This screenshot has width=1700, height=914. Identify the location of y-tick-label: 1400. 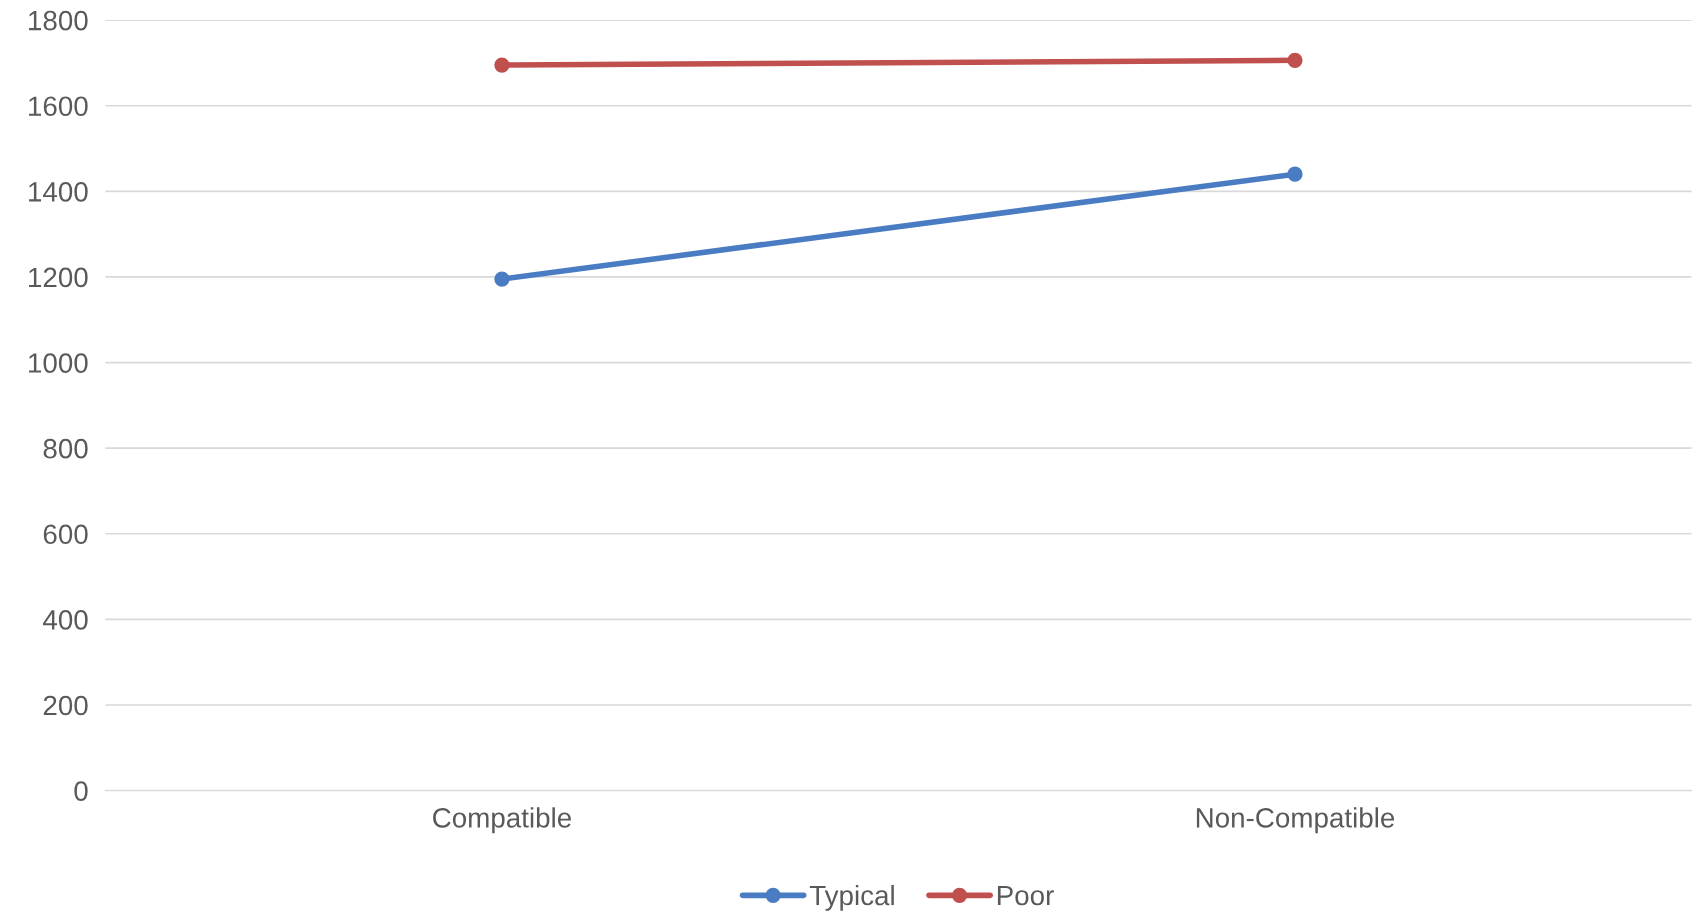
(58, 192).